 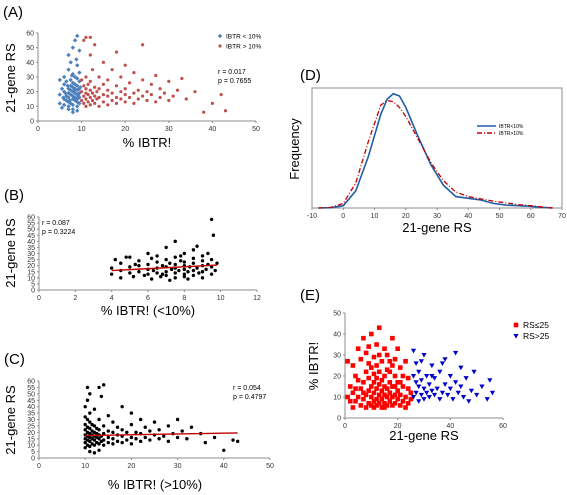 What do you see at coordinates (531, 216) in the screenshot?
I see `x-tick-label: 60` at bounding box center [531, 216].